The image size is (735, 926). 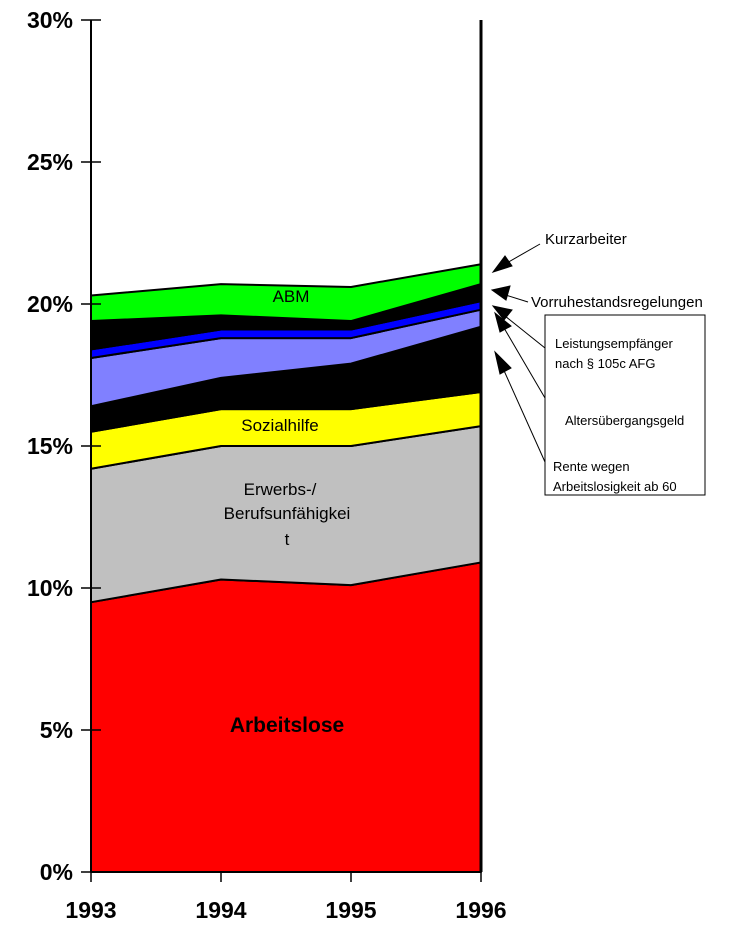 What do you see at coordinates (350, 910) in the screenshot?
I see `x-tick-label-1995: 1995` at bounding box center [350, 910].